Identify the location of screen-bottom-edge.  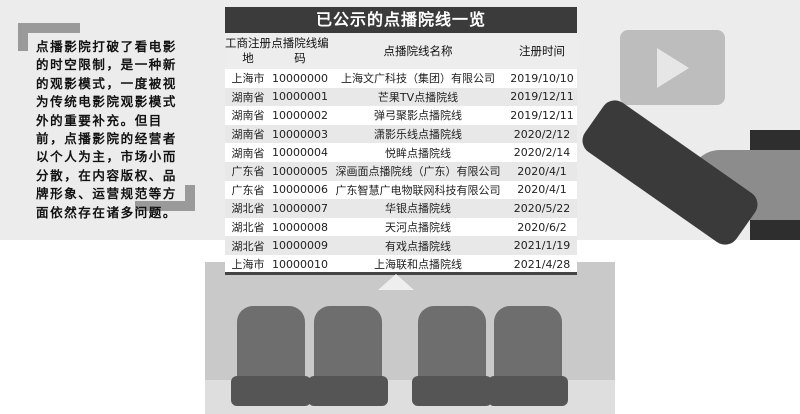
(401, 273).